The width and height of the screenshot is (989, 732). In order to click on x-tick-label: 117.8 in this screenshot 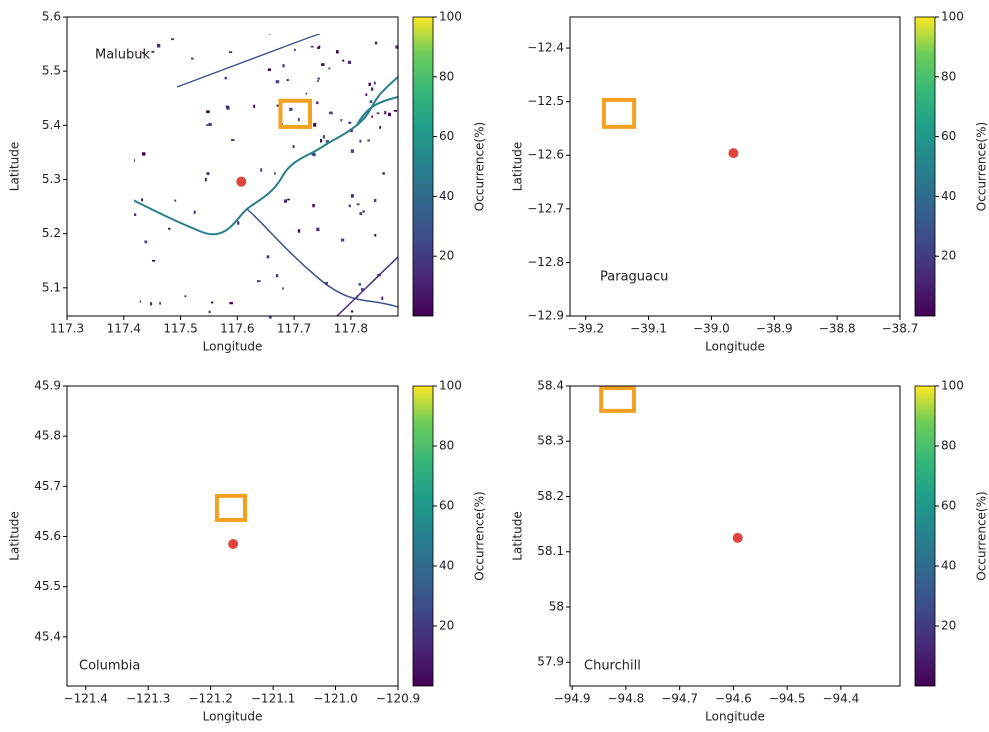, I will do `click(351, 329)`.